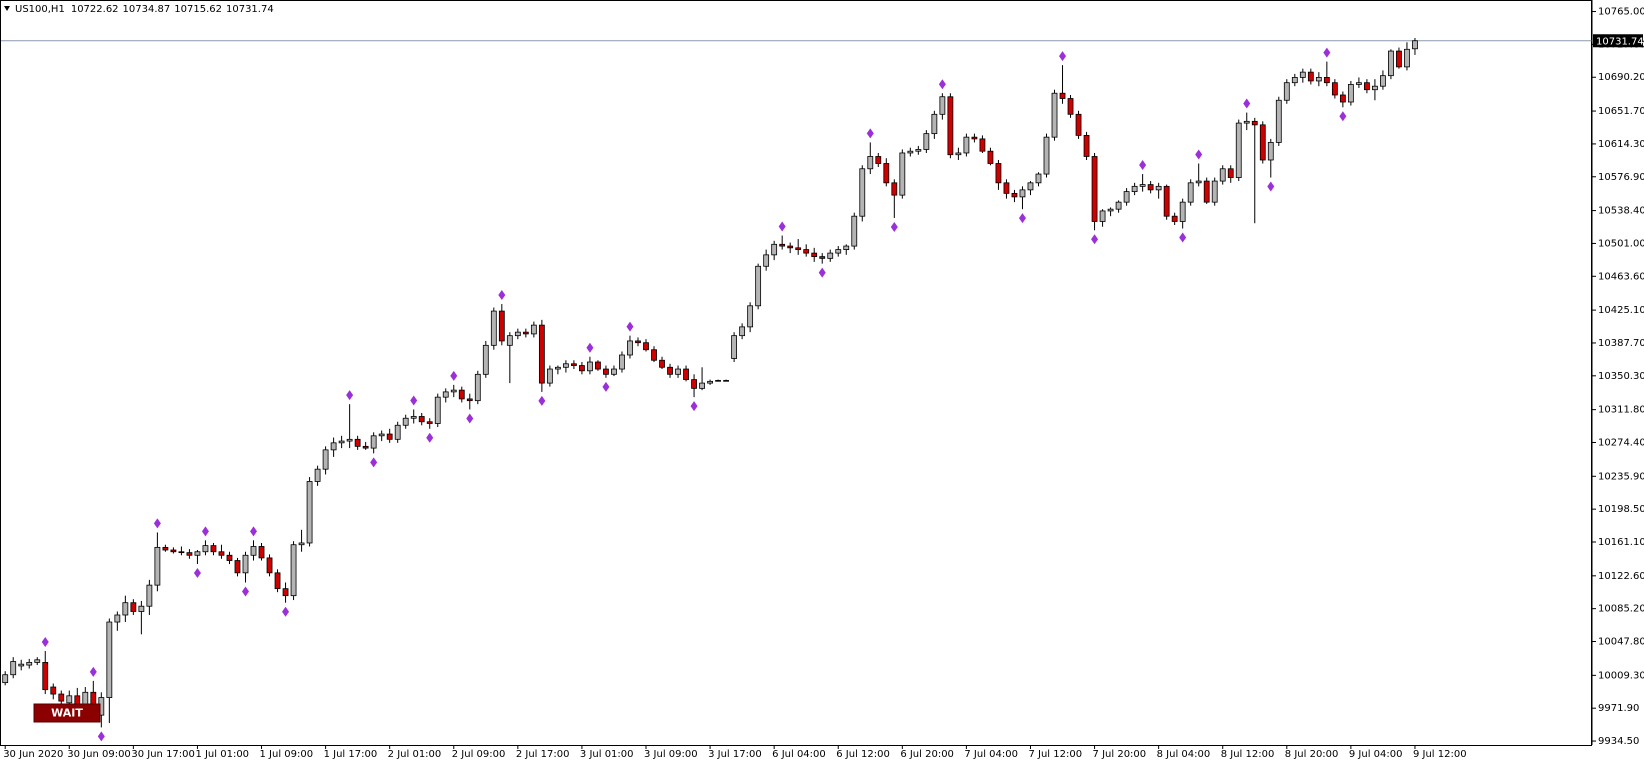 The width and height of the screenshot is (1644, 761). What do you see at coordinates (1618, 708) in the screenshot?
I see `y-tick-label: 9971.90` at bounding box center [1618, 708].